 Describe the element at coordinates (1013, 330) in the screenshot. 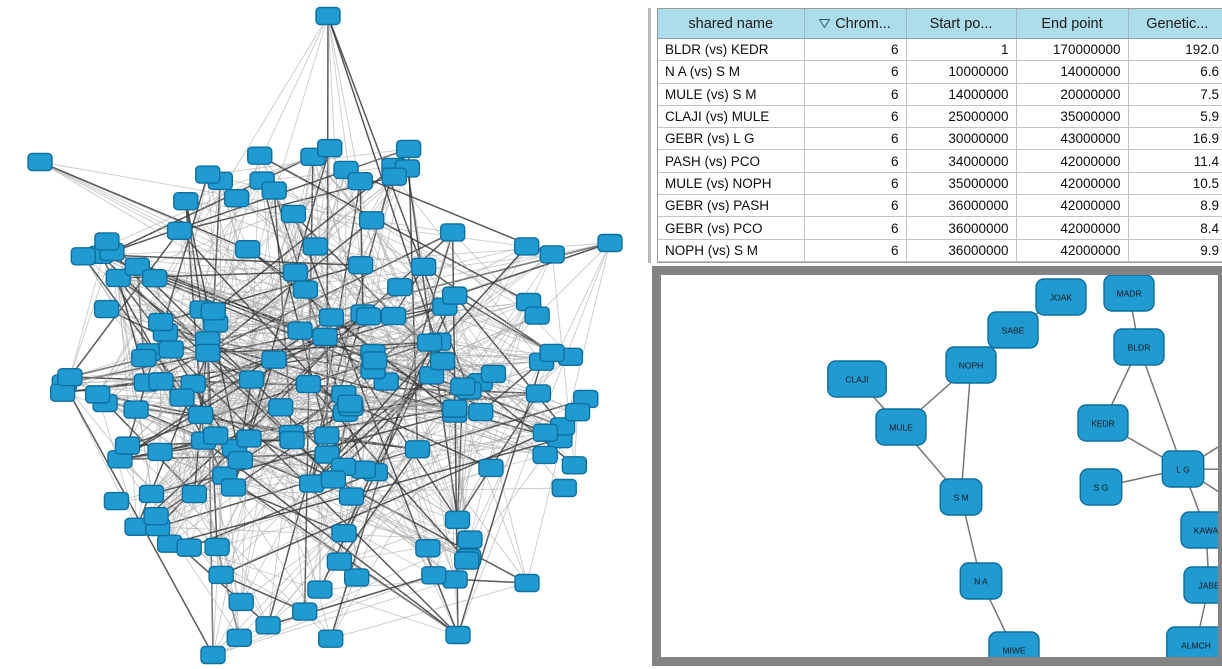

I see `network-node-SABE` at that location.